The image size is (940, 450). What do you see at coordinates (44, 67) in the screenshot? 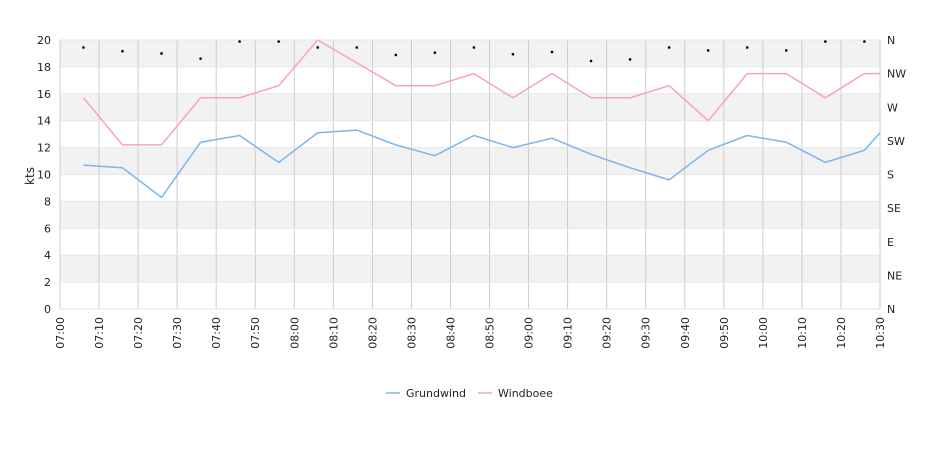
I see `y-tick-label: 18` at bounding box center [44, 67].